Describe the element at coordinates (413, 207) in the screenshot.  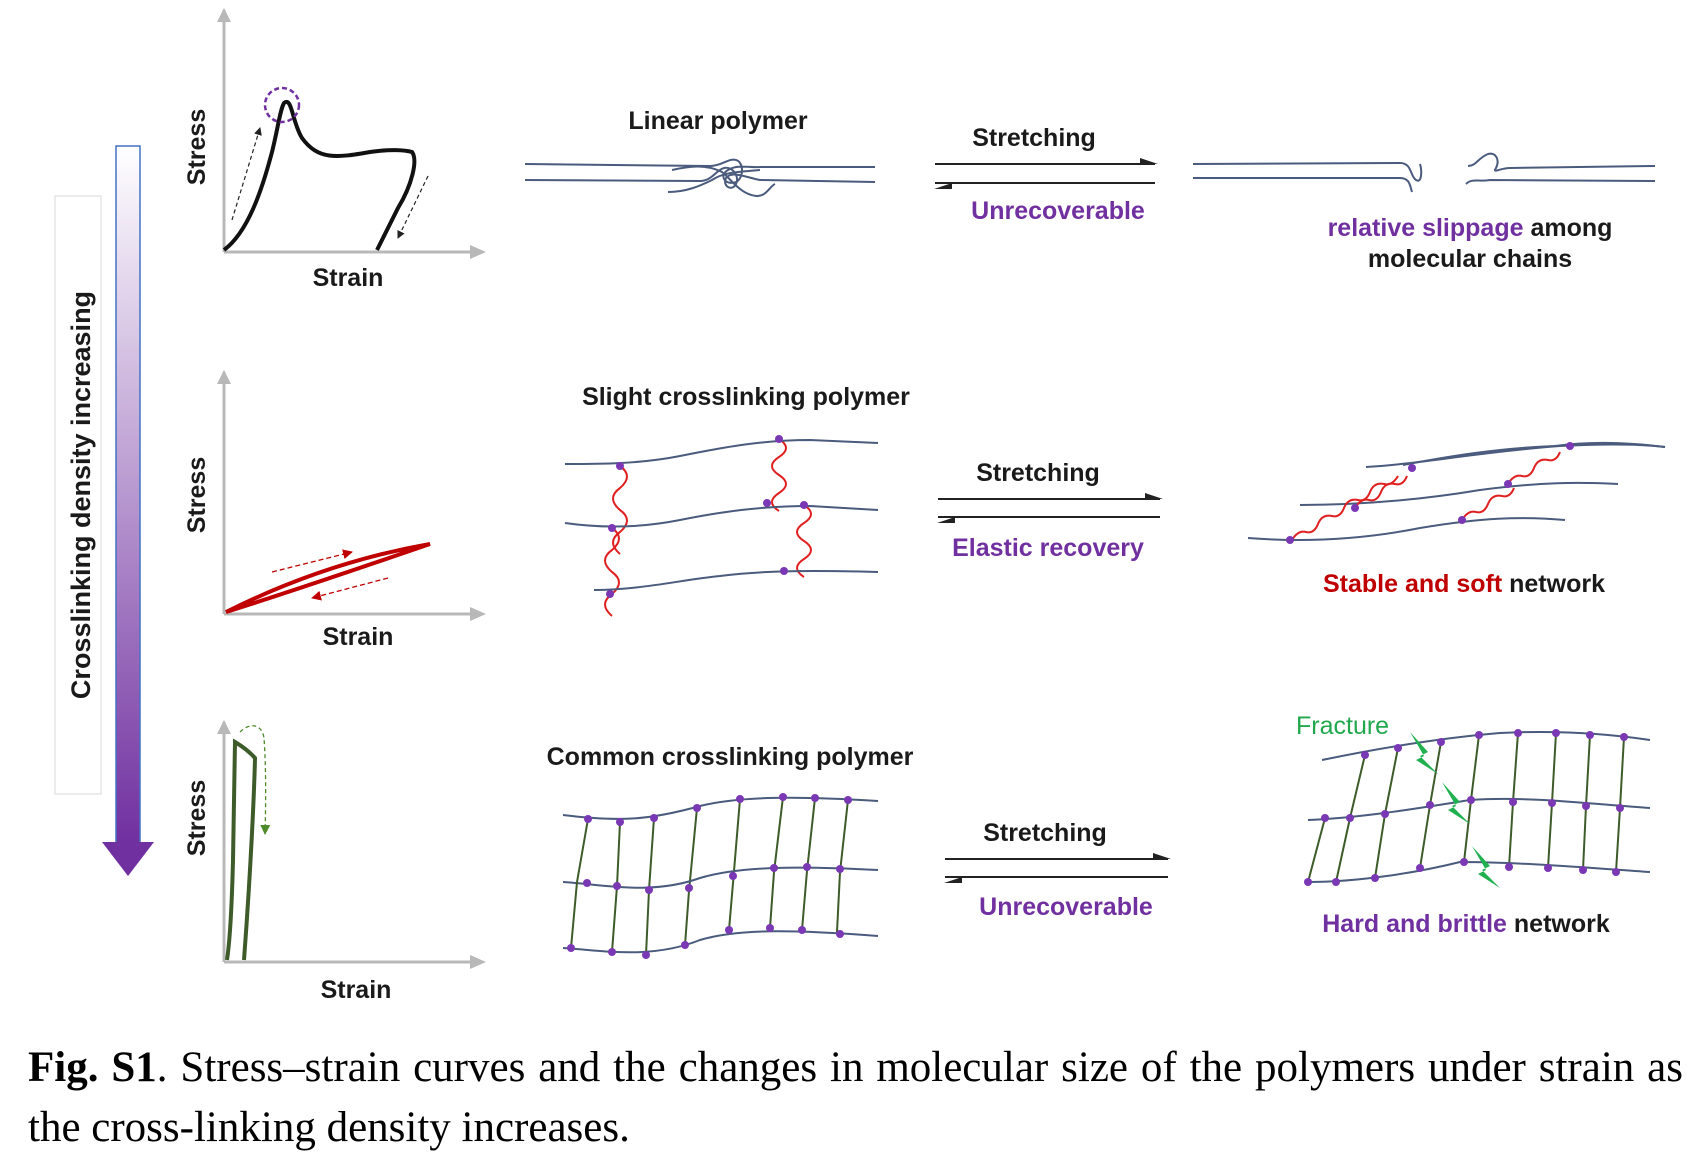
I see `unloading-arrow` at that location.